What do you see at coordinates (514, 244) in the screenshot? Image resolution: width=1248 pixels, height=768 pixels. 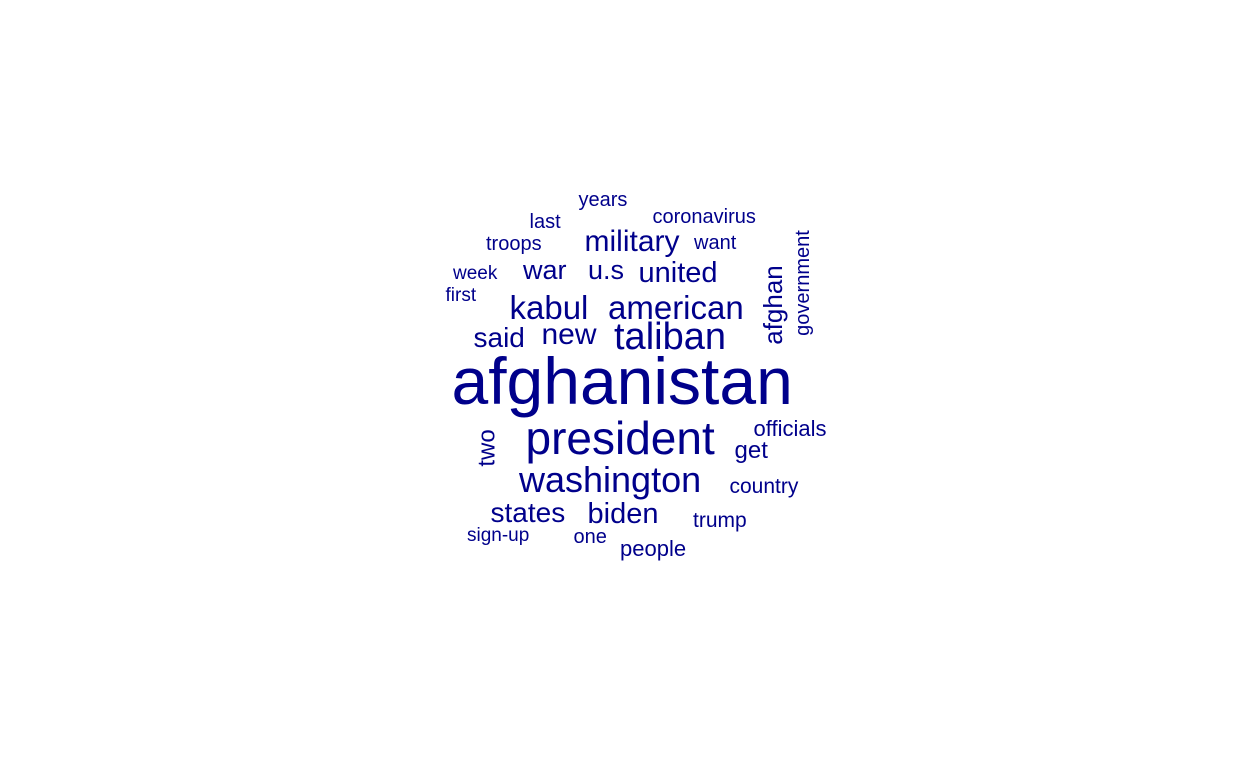 I see `word-troops: troops` at bounding box center [514, 244].